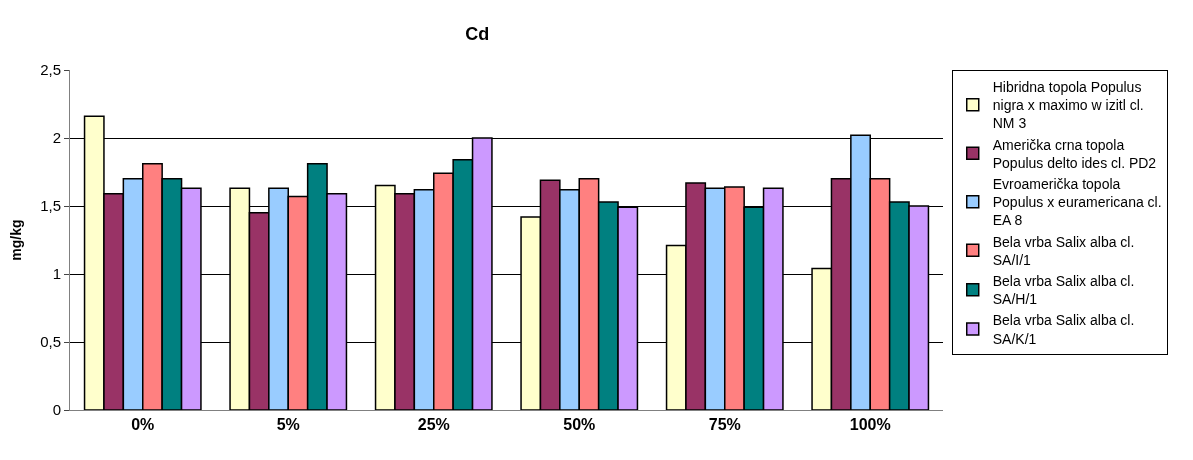  I want to click on legend-label: Evroamerička topola Populus x euramericana cl. EA 8, so click(1077, 202).